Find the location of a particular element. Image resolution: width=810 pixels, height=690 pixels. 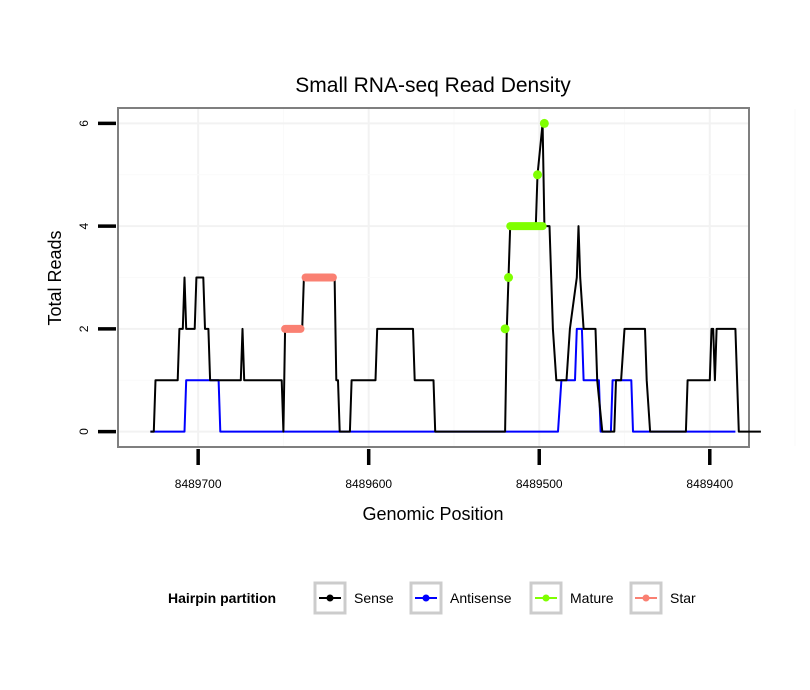

x-axis-title: Genomic Position is located at coordinates (432, 514).